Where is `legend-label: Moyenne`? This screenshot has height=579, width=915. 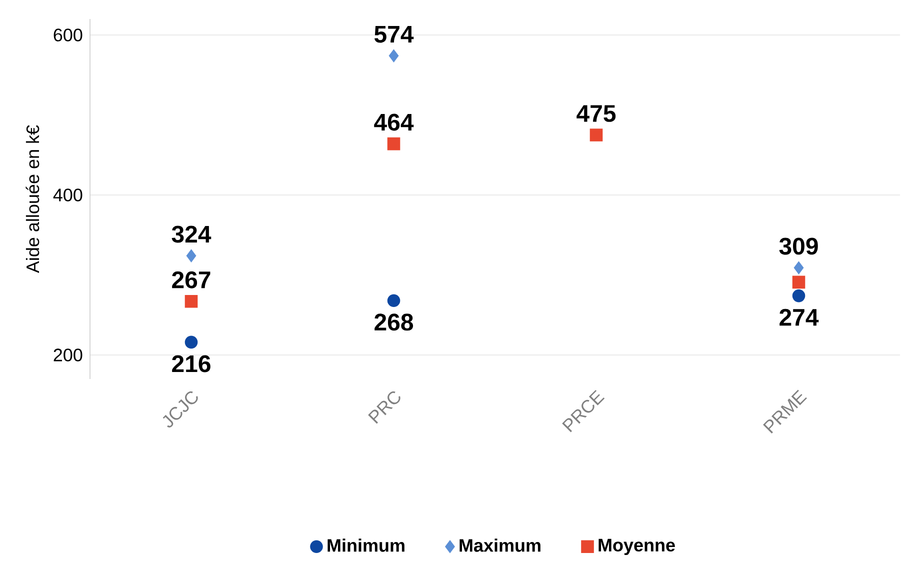 legend-label: Moyenne is located at coordinates (636, 547).